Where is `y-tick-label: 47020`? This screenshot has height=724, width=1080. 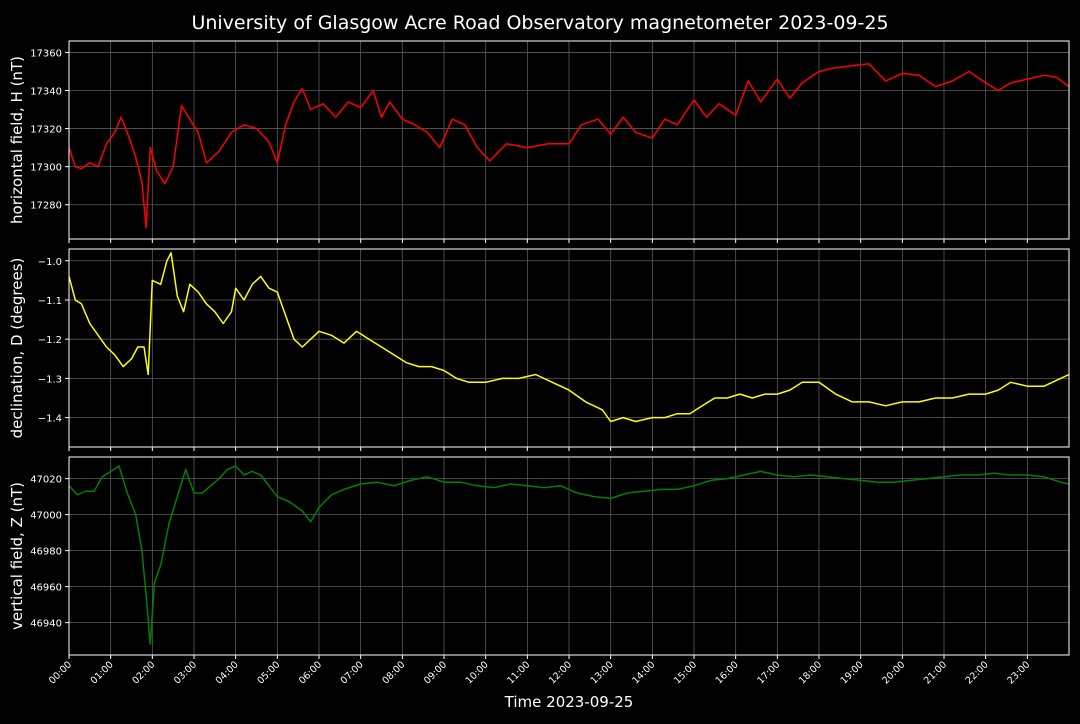
y-tick-label: 47020 is located at coordinates (46, 480).